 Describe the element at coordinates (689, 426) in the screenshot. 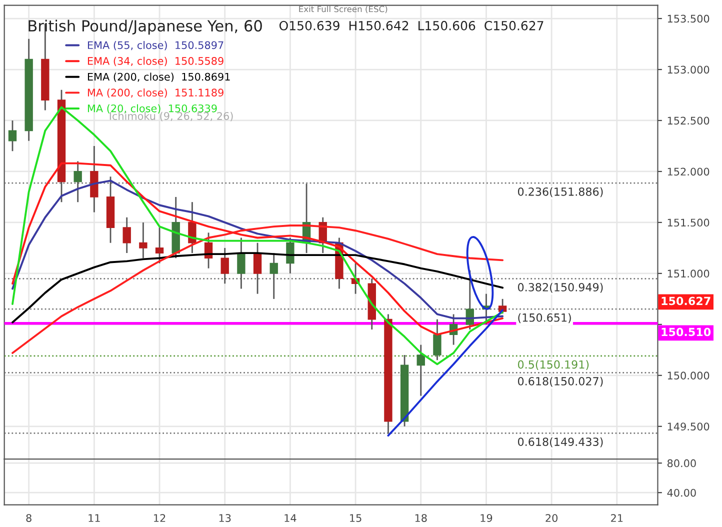

I see `y-tick-label: 149.500` at that location.